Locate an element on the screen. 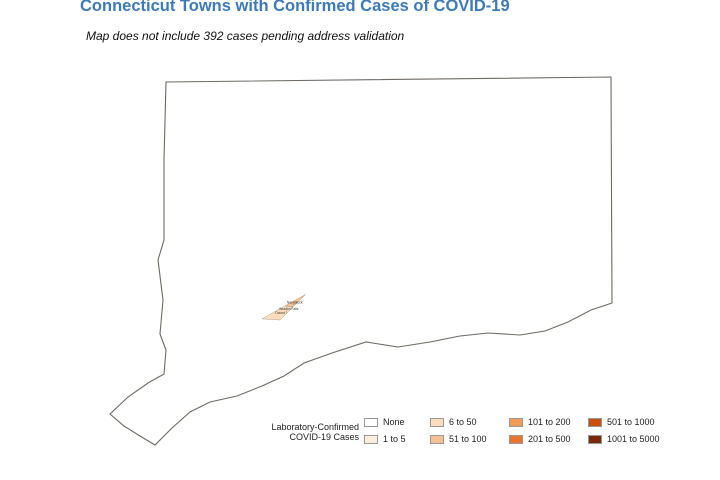 Image resolution: width=720 pixels, height=480 pixels. legend-label: 101 to 200 is located at coordinates (549, 422).